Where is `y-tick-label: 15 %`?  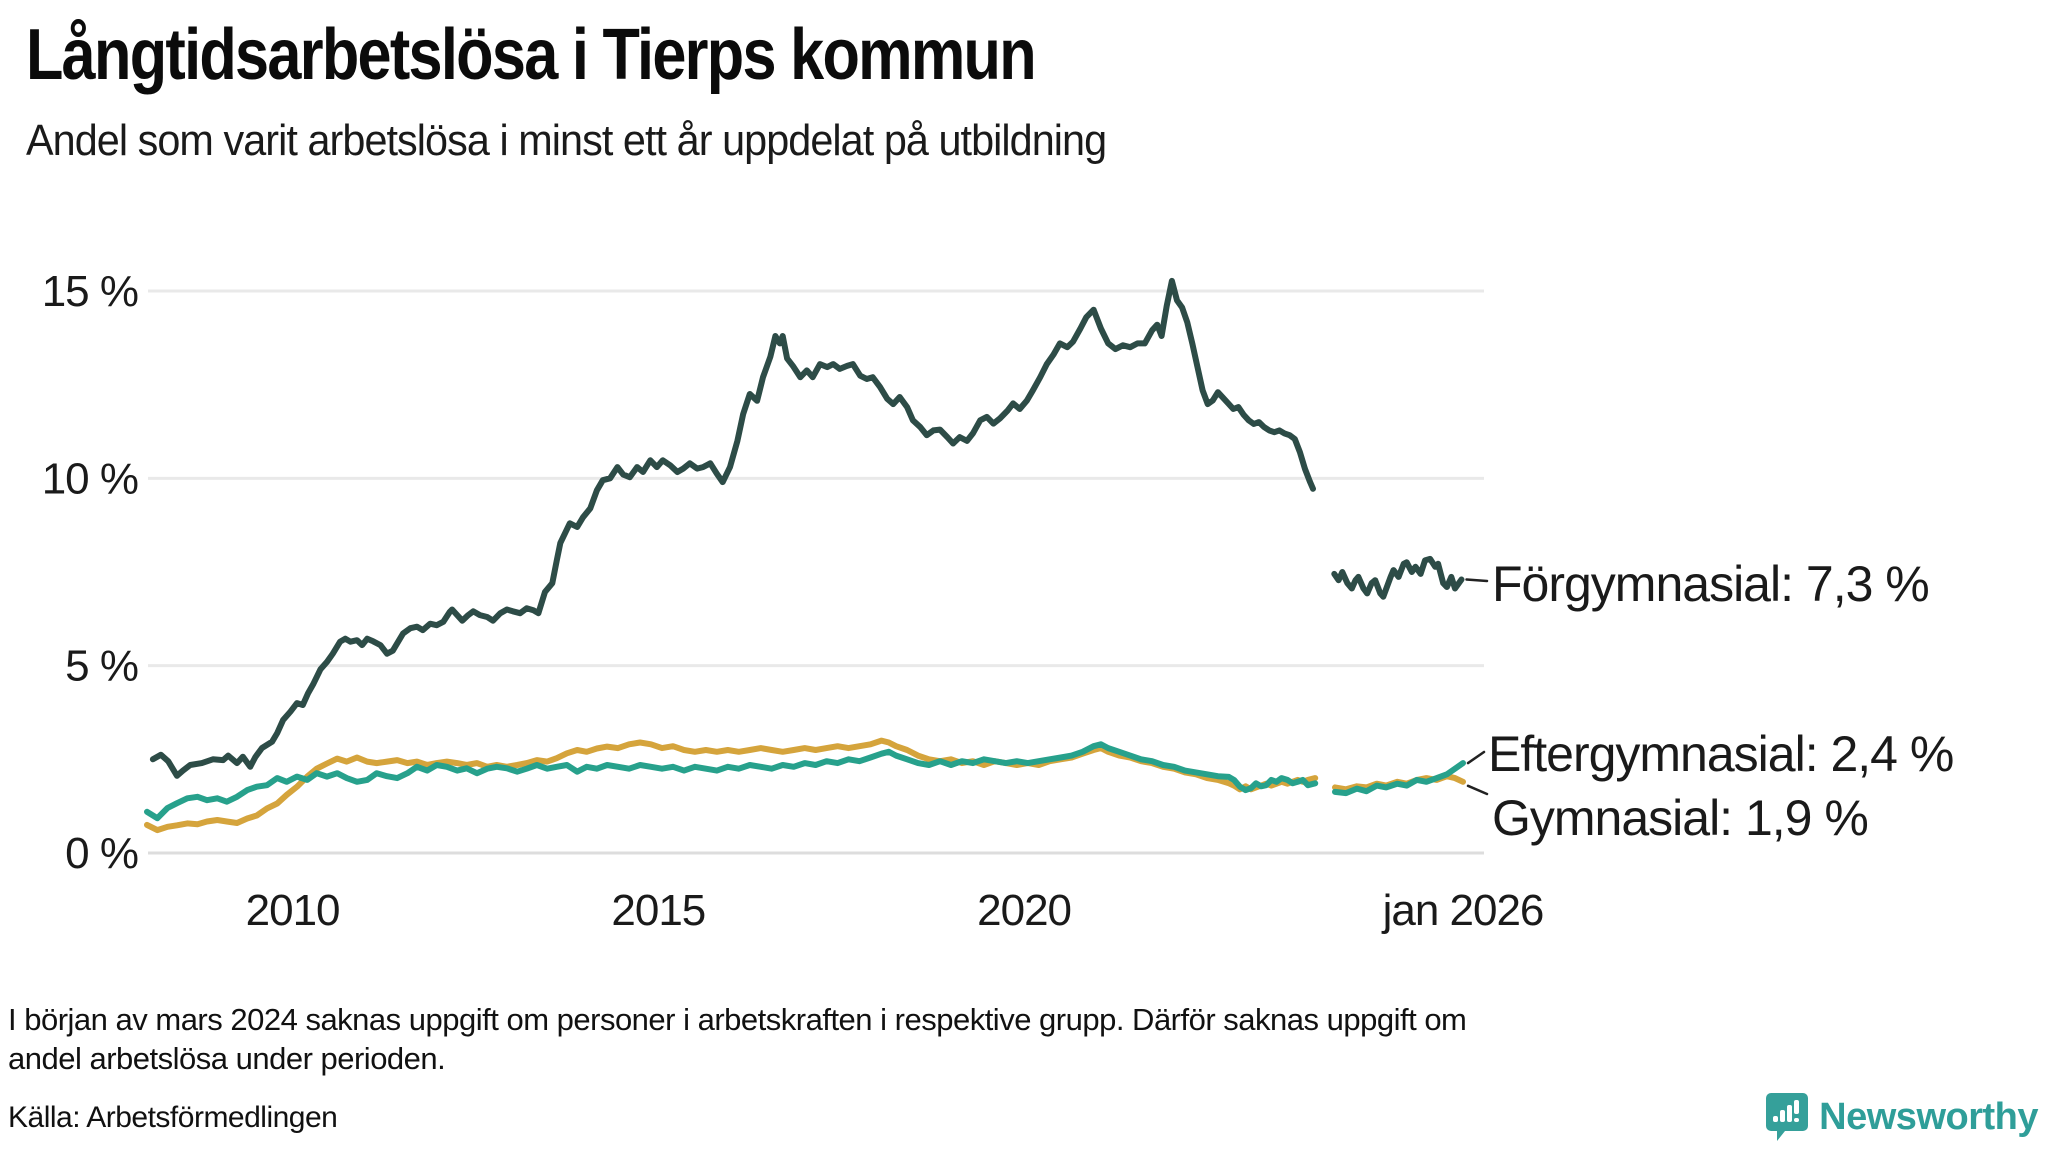
y-tick-label: 15 % is located at coordinates (90, 291).